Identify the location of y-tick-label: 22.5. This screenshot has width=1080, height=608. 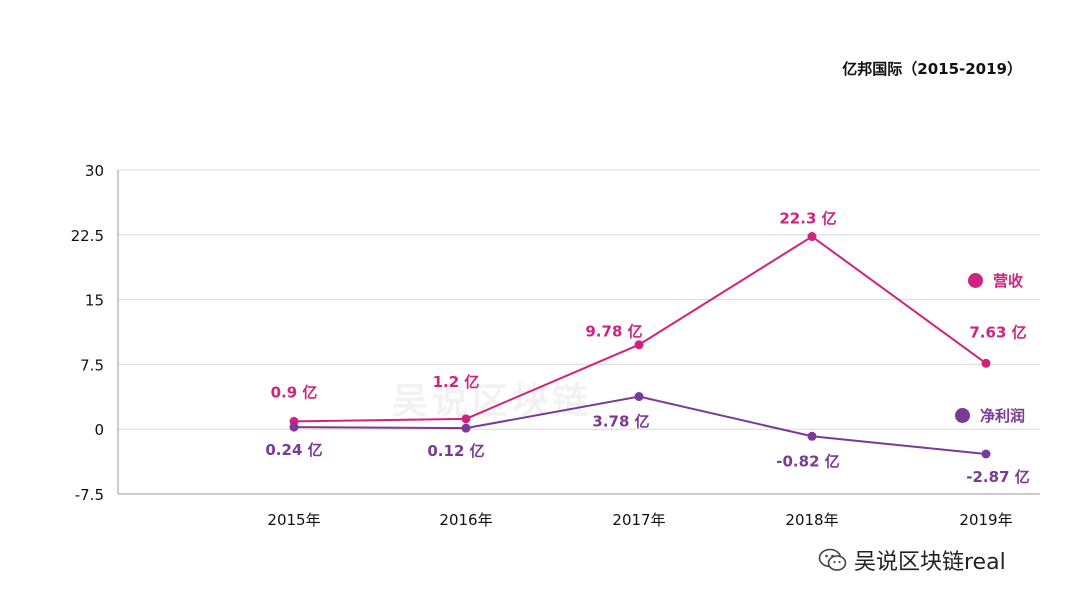
(87, 236).